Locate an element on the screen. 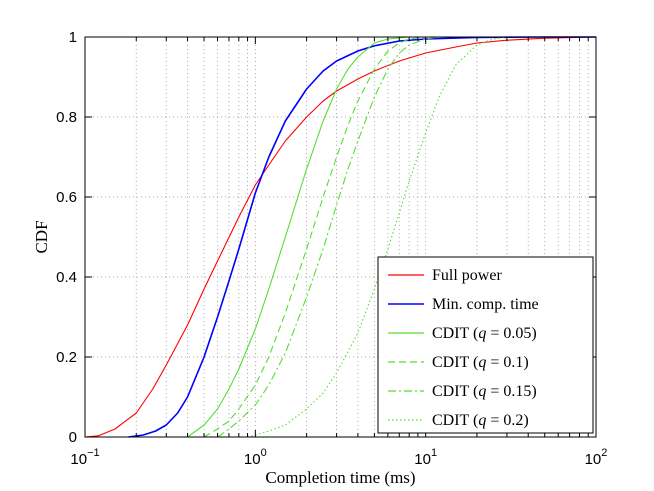 Image resolution: width=654 pixels, height=491 pixels. legend-label-2: Min. comp. time is located at coordinates (485, 304).